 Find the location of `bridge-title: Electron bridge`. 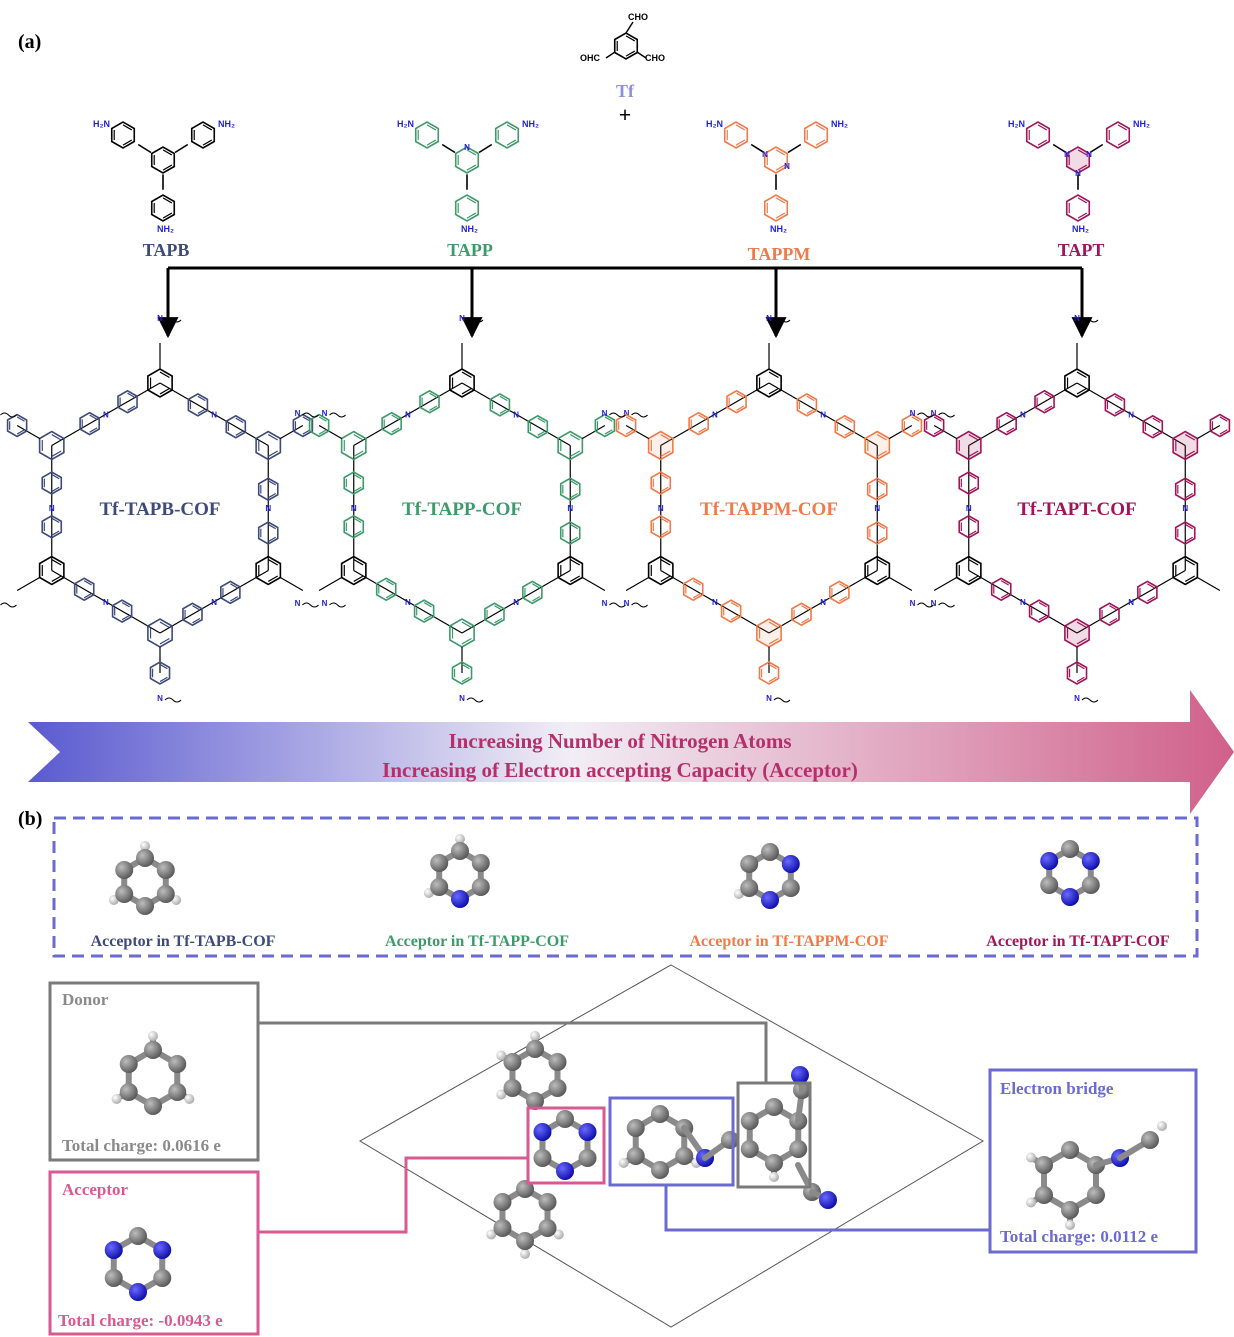

bridge-title: Electron bridge is located at coordinates (1057, 1088).